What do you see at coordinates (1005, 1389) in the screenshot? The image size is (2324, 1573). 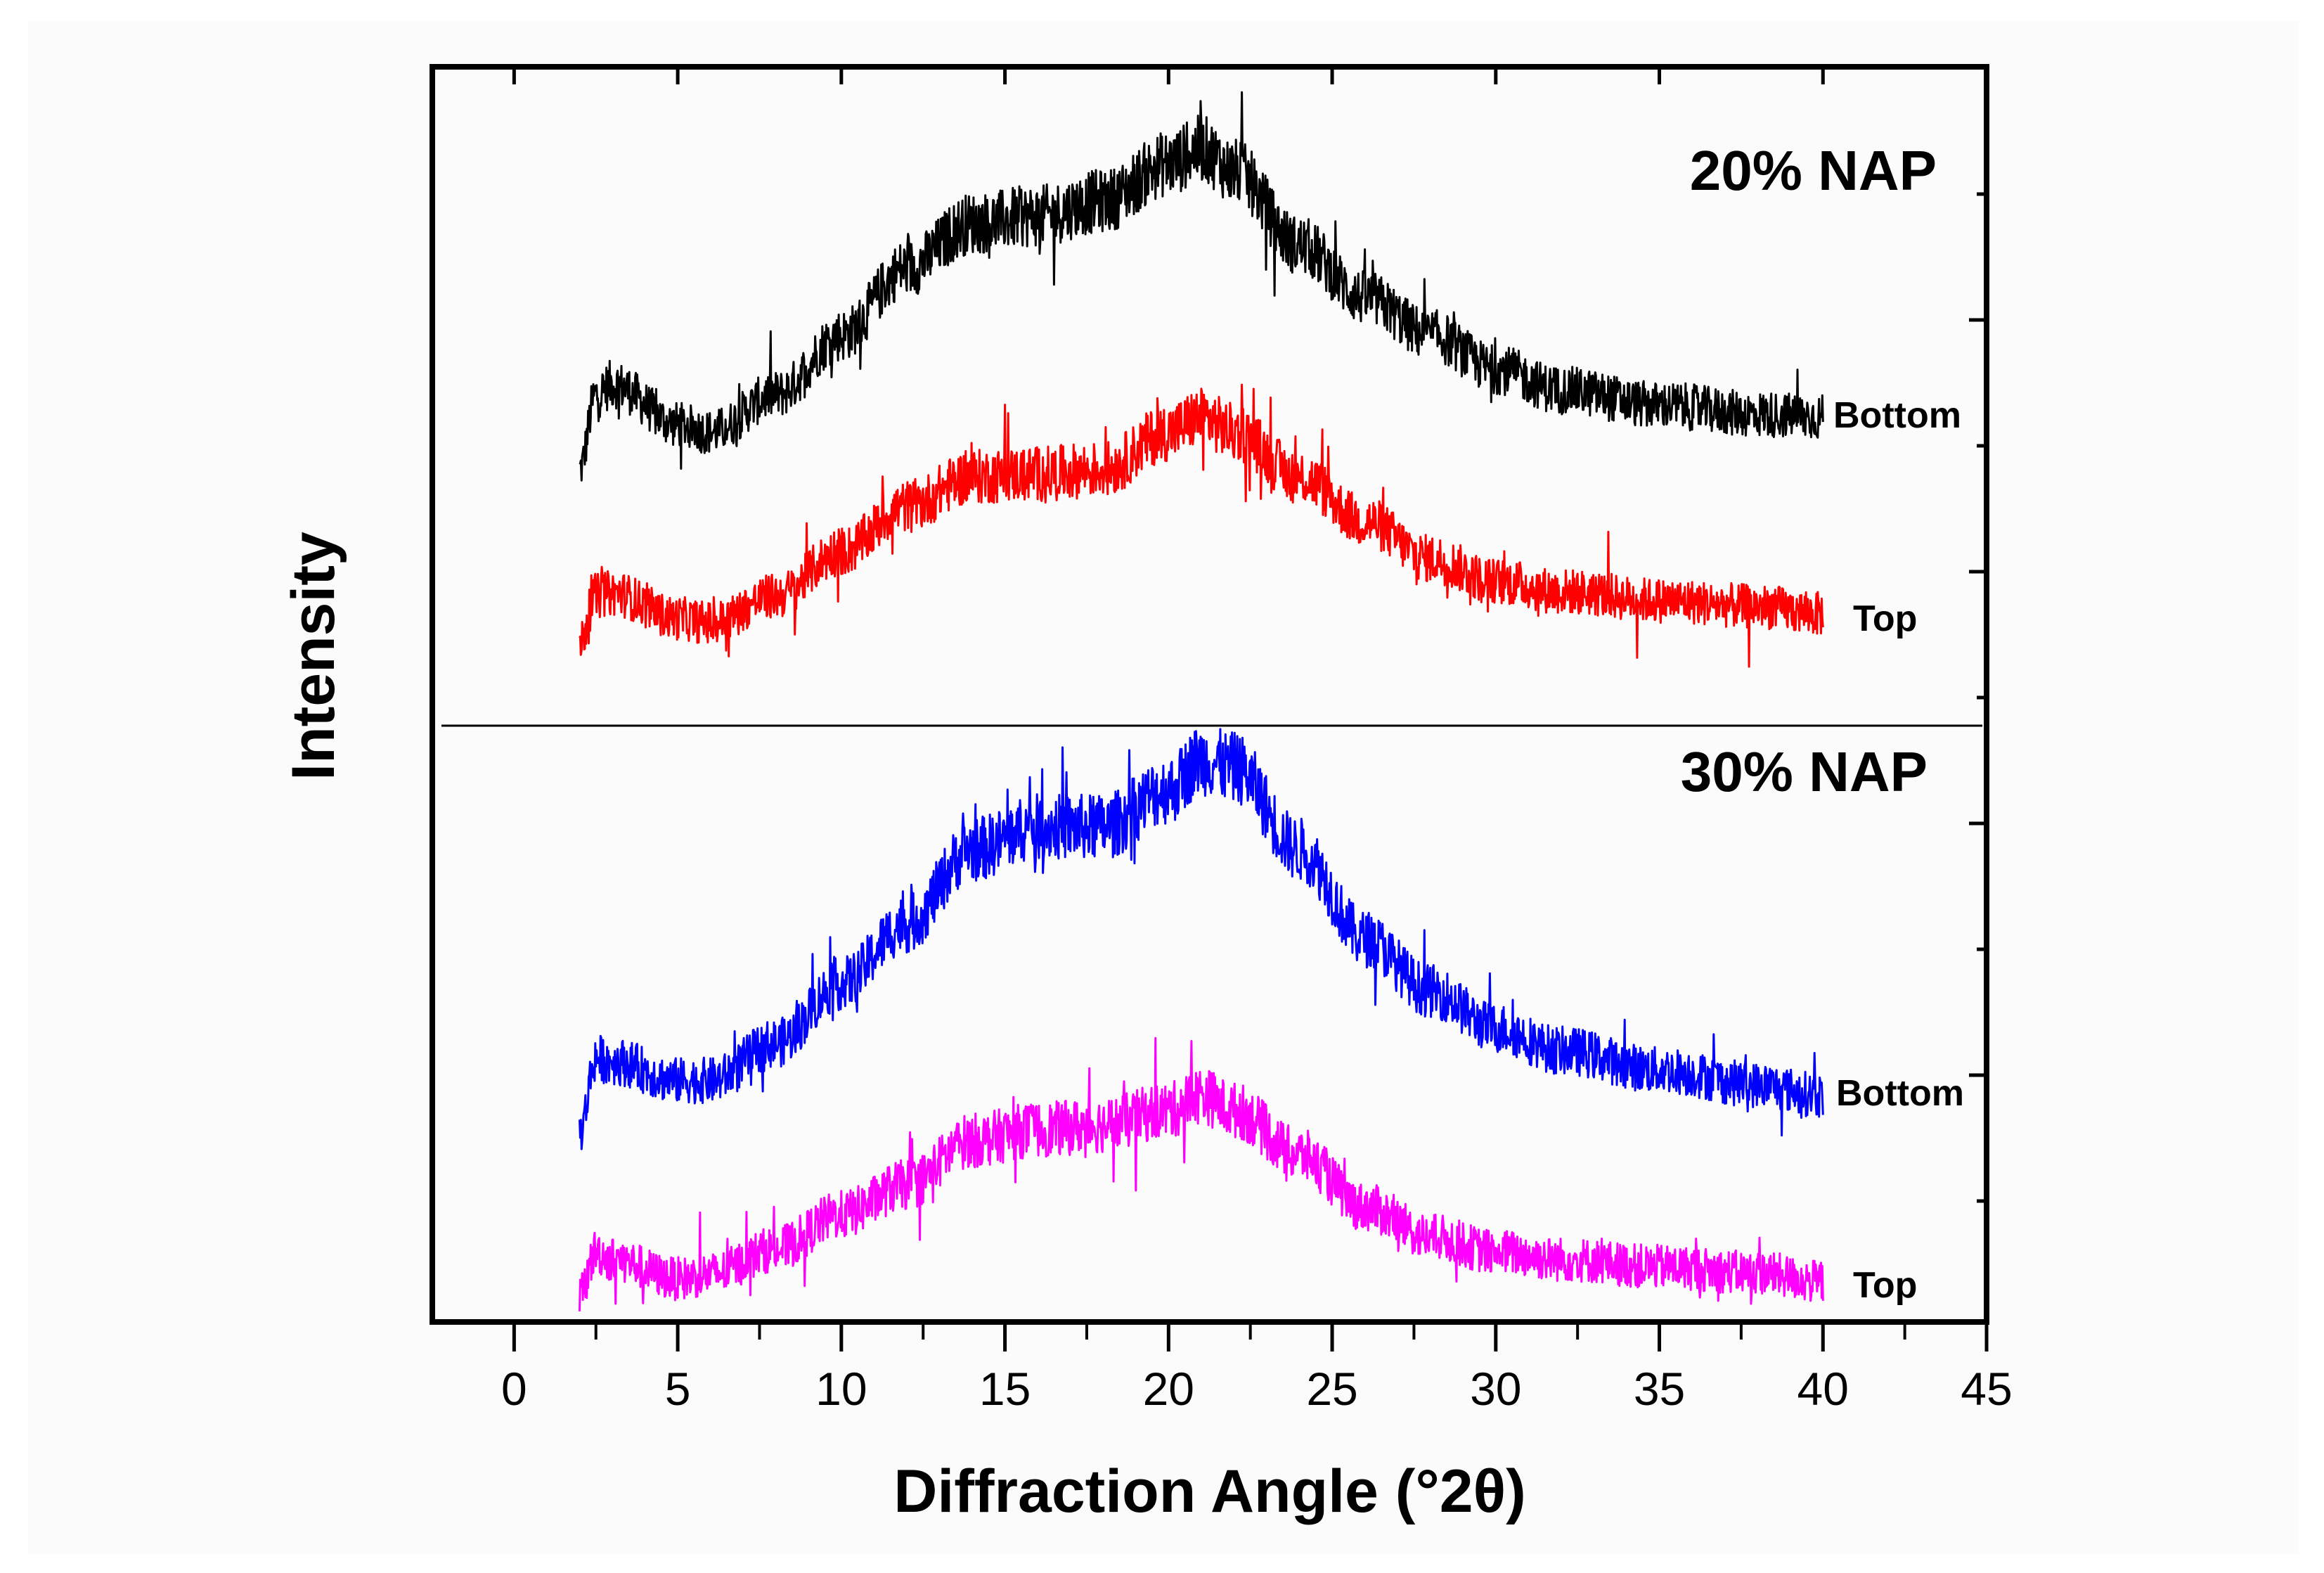 I see `x-tick-label: 15` at bounding box center [1005, 1389].